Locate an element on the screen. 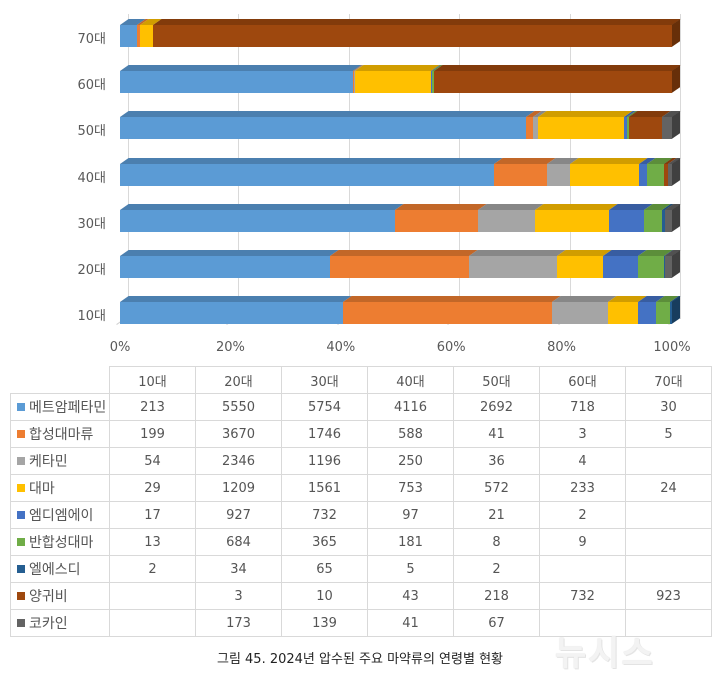  table-header-row: 10대 20대 30대 40대 50대 60대 70대 is located at coordinates (361, 380).